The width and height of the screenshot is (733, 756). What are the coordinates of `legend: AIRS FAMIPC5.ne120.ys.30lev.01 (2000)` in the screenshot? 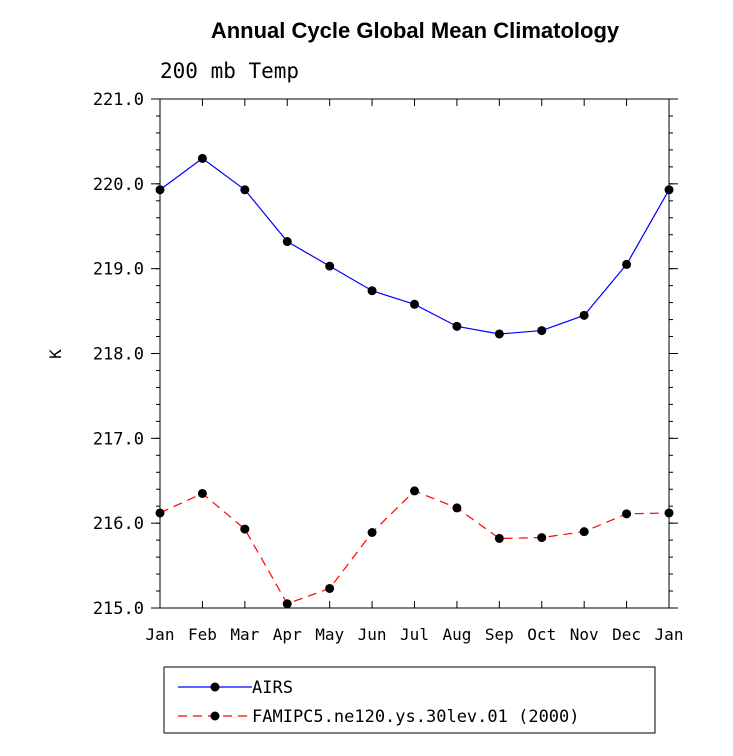 It's located at (409, 700).